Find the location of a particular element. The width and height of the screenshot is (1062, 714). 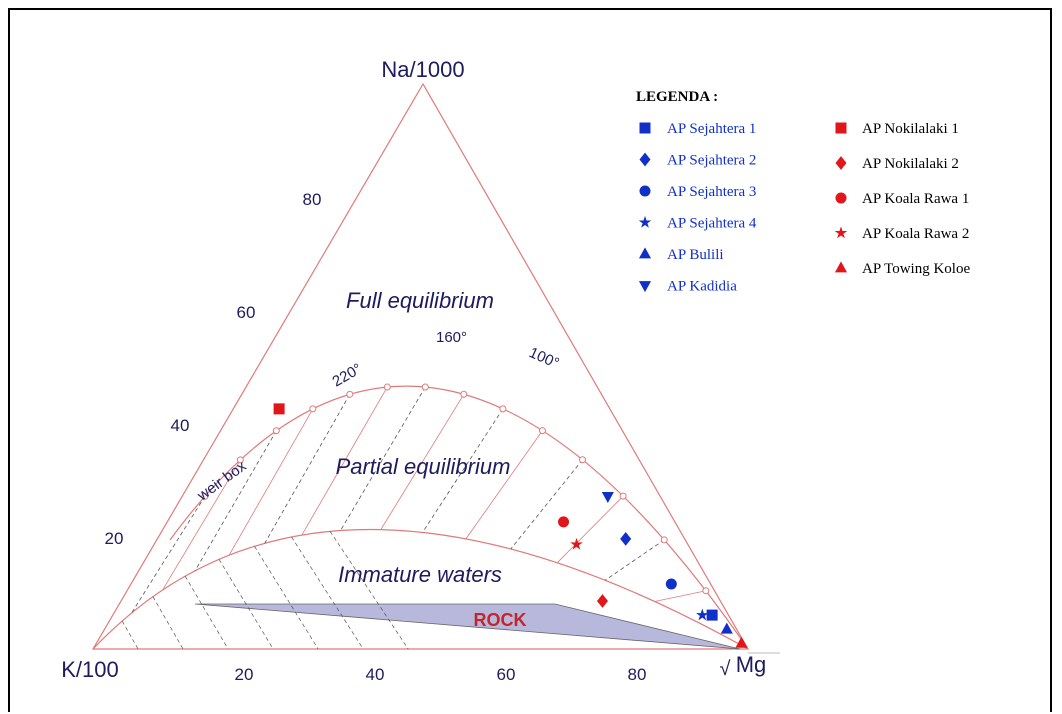

region-full-equilibrium: Full equilibrium is located at coordinates (420, 300).